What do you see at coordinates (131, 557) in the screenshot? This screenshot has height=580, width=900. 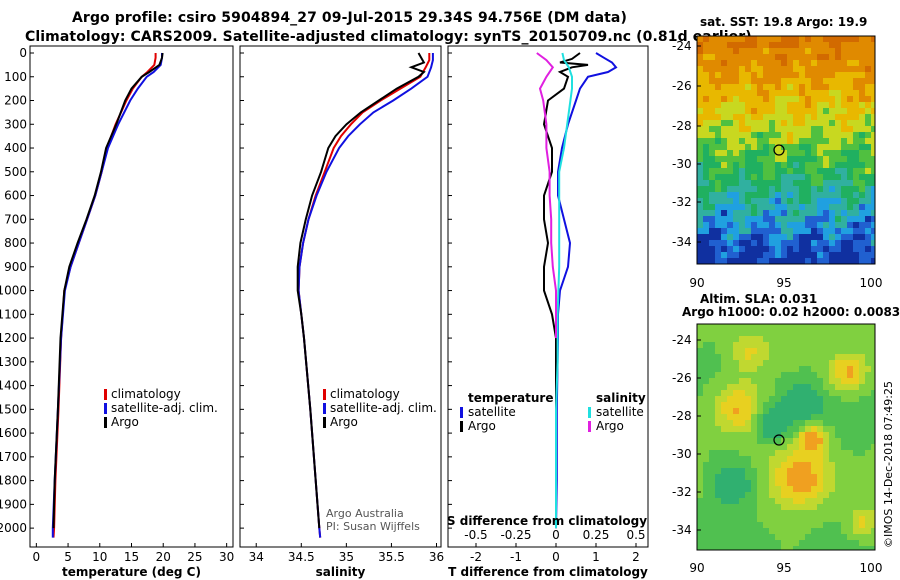 I see `x-tick-label: 15` at bounding box center [131, 557].